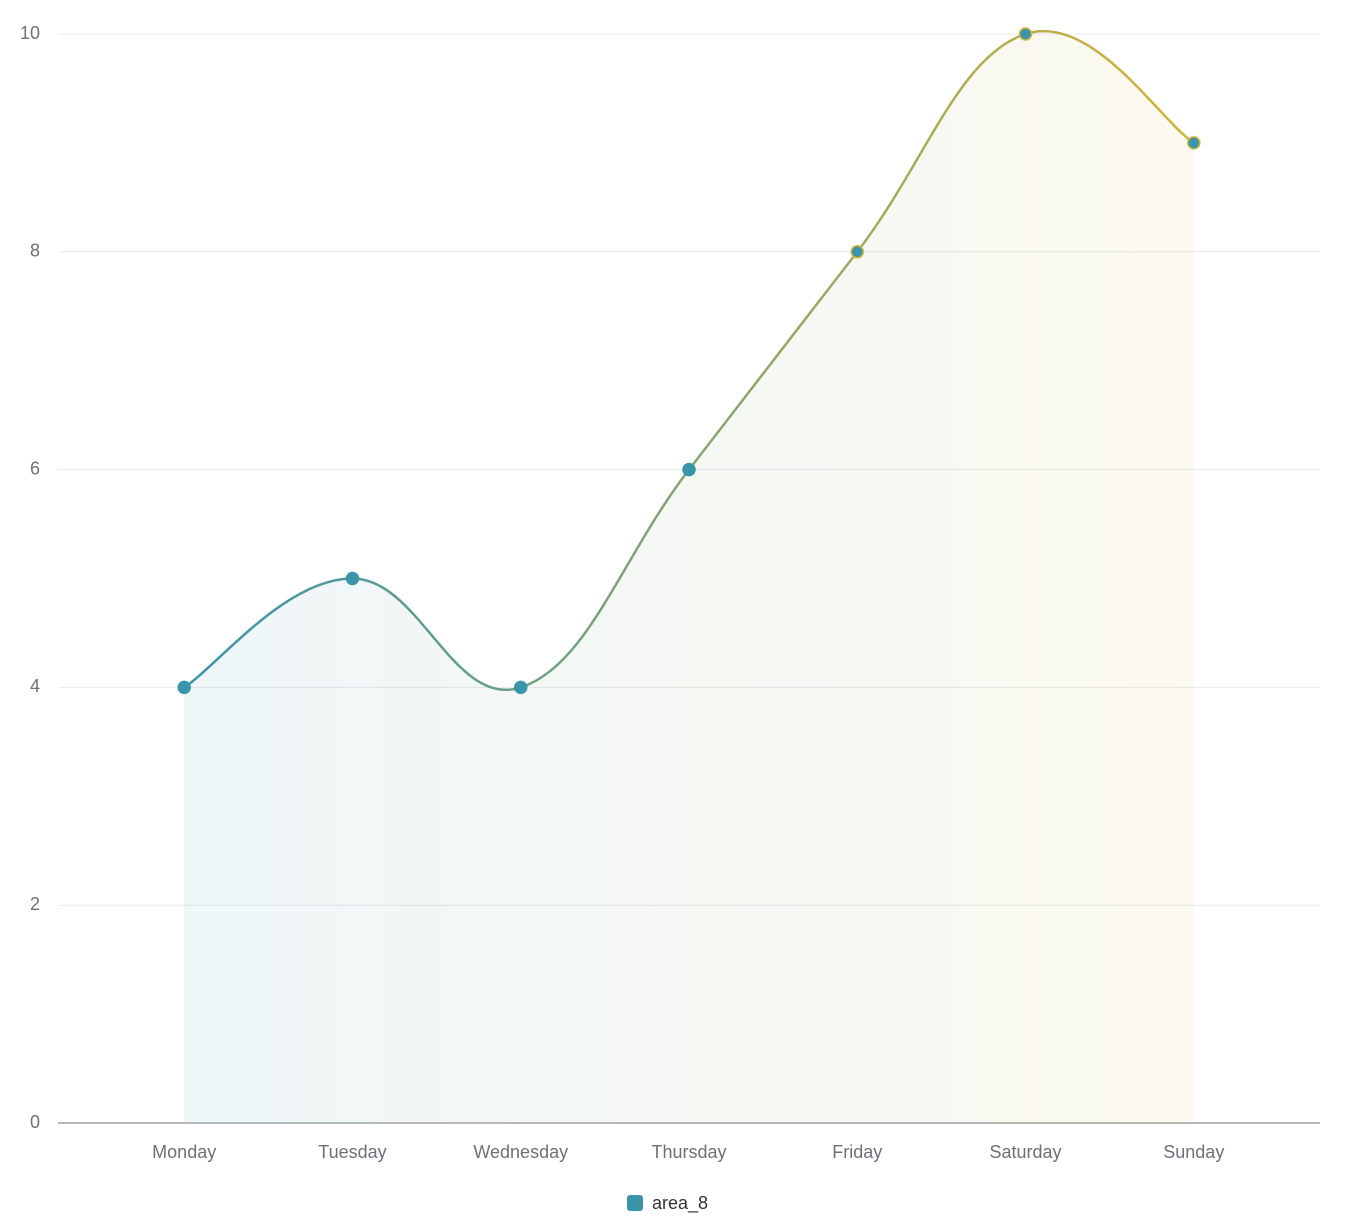 The image size is (1358, 1225). What do you see at coordinates (35, 468) in the screenshot?
I see `y-tick-label: 6` at bounding box center [35, 468].